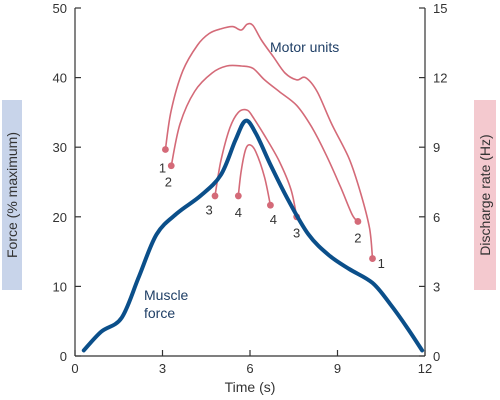  What do you see at coordinates (440, 78) in the screenshot?
I see `y-right-tick-label: 12` at bounding box center [440, 78].